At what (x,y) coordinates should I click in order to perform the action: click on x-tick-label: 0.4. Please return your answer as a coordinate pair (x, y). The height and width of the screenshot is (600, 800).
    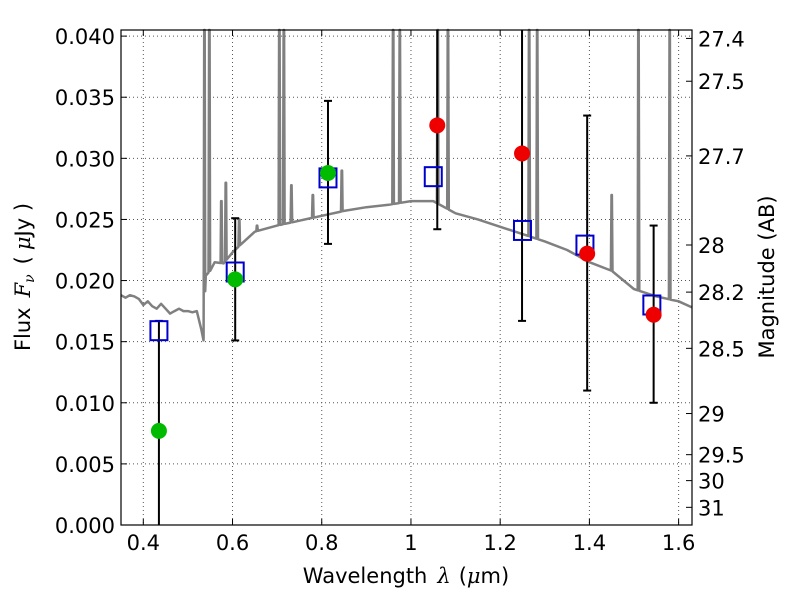
    Looking at the image, I should click on (143, 543).